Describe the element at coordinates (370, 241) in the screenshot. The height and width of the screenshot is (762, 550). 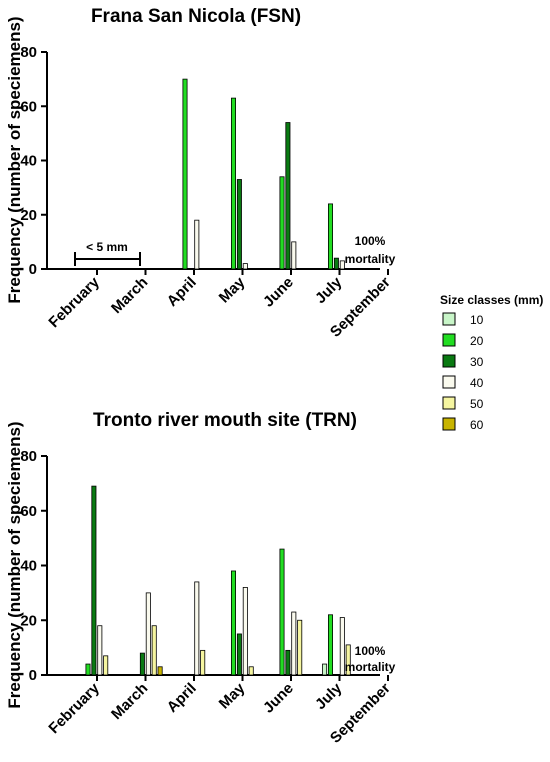
I see `mortality-line1-fsn: 100%` at that location.